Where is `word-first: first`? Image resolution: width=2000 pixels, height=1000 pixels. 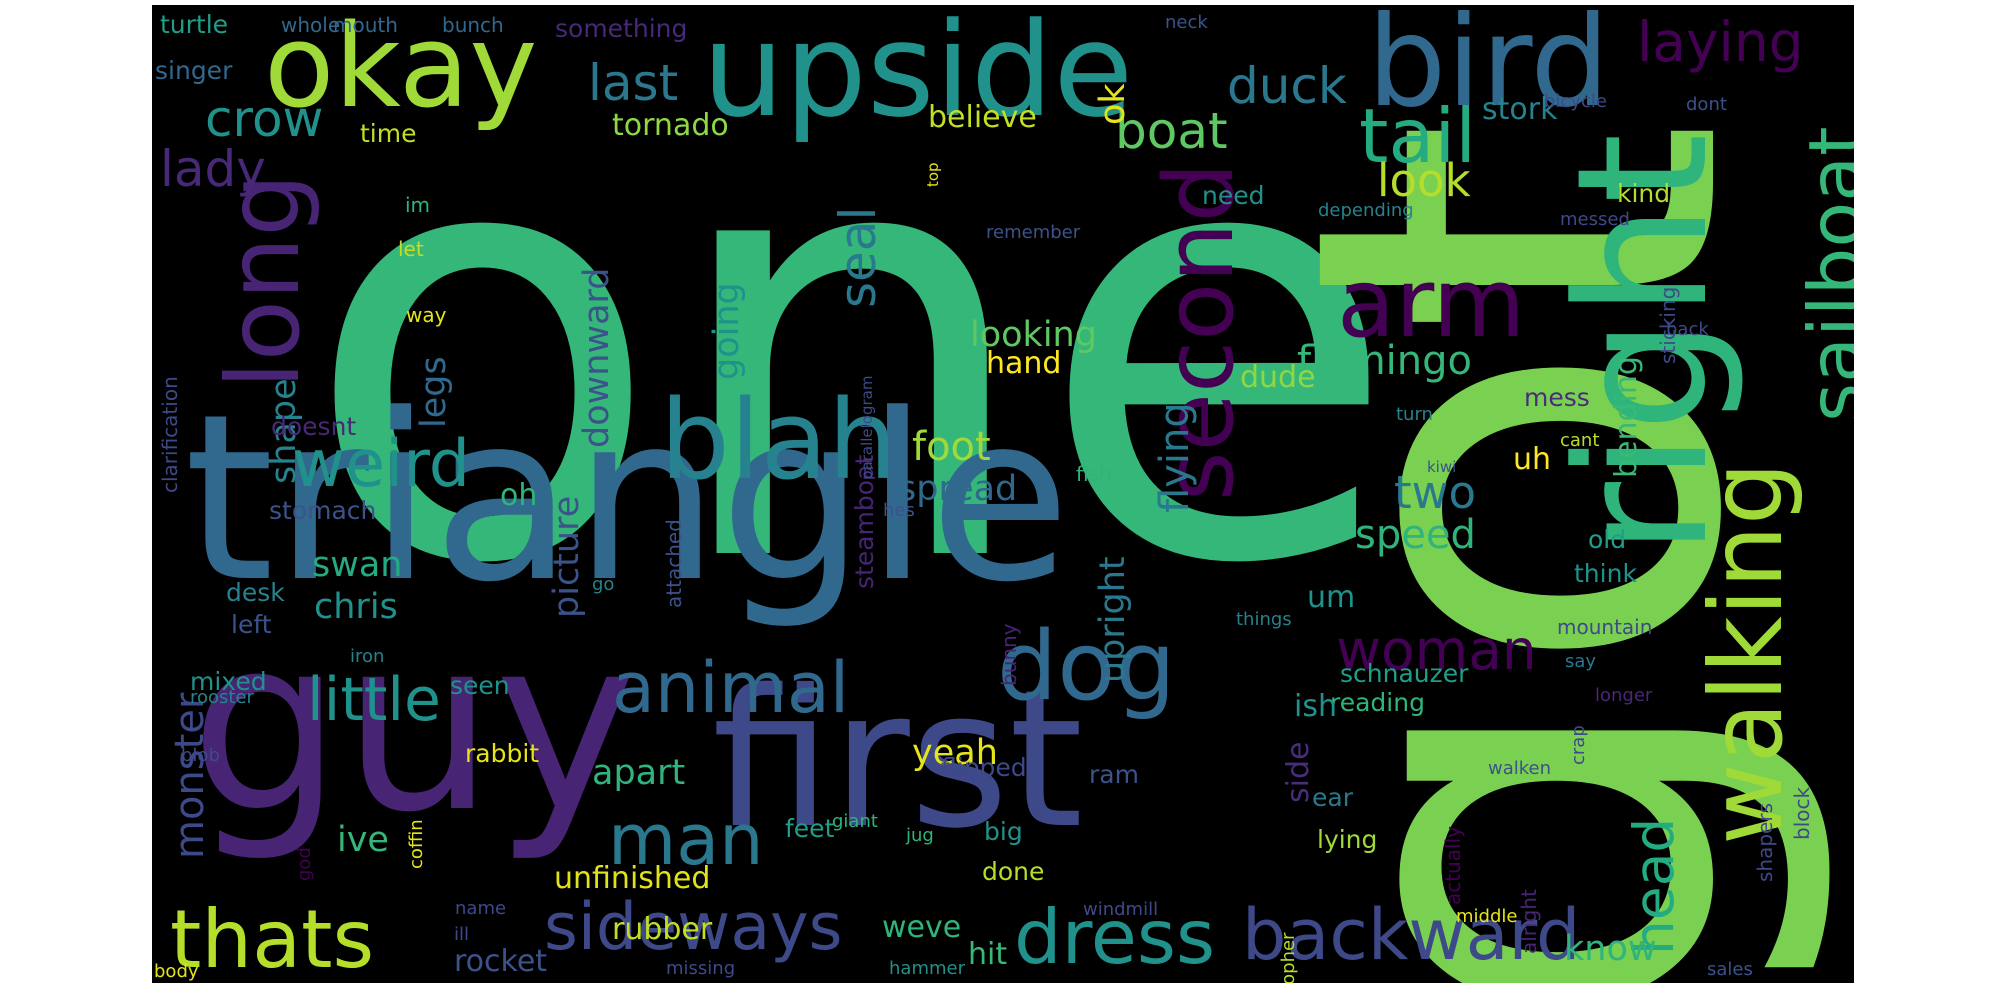
word-first: first is located at coordinates (898, 759).